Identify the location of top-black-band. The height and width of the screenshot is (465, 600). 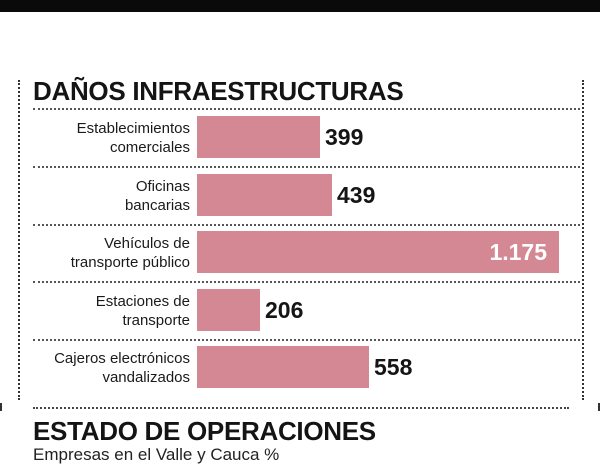
(300, 6).